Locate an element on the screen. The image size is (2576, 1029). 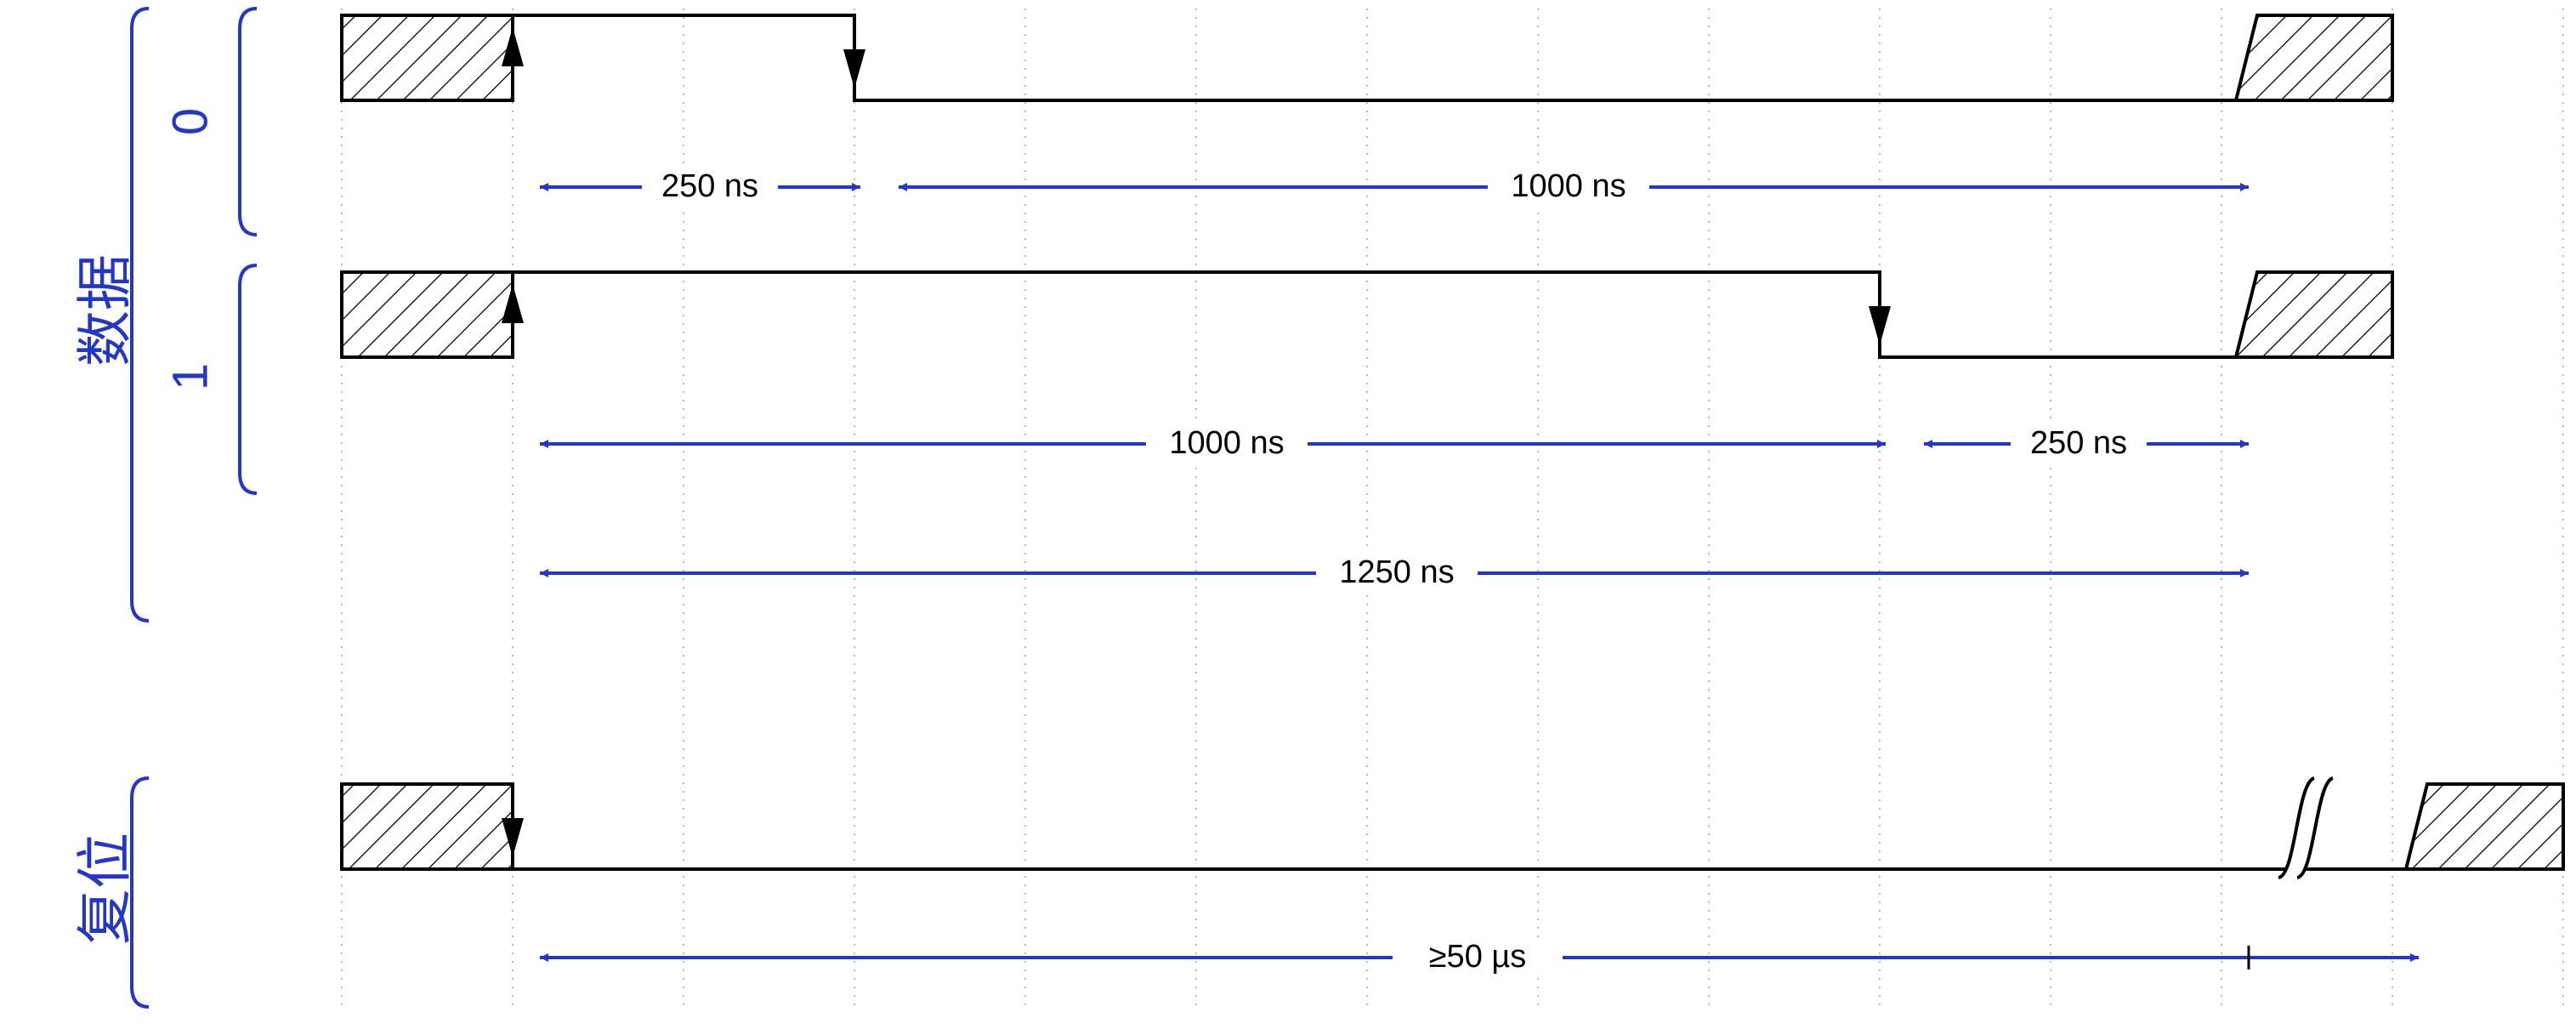
bit0-row-label: 0 is located at coordinates (190, 121).